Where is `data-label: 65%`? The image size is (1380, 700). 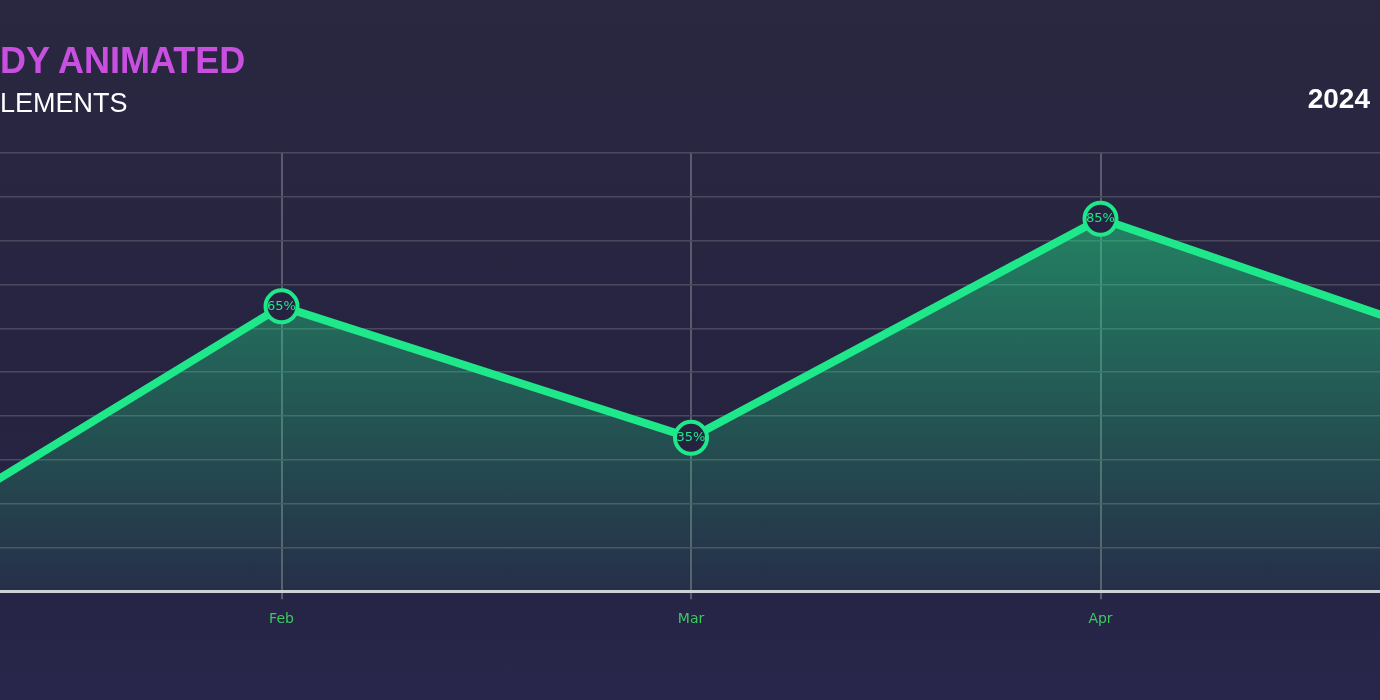 data-label: 65% is located at coordinates (281, 305).